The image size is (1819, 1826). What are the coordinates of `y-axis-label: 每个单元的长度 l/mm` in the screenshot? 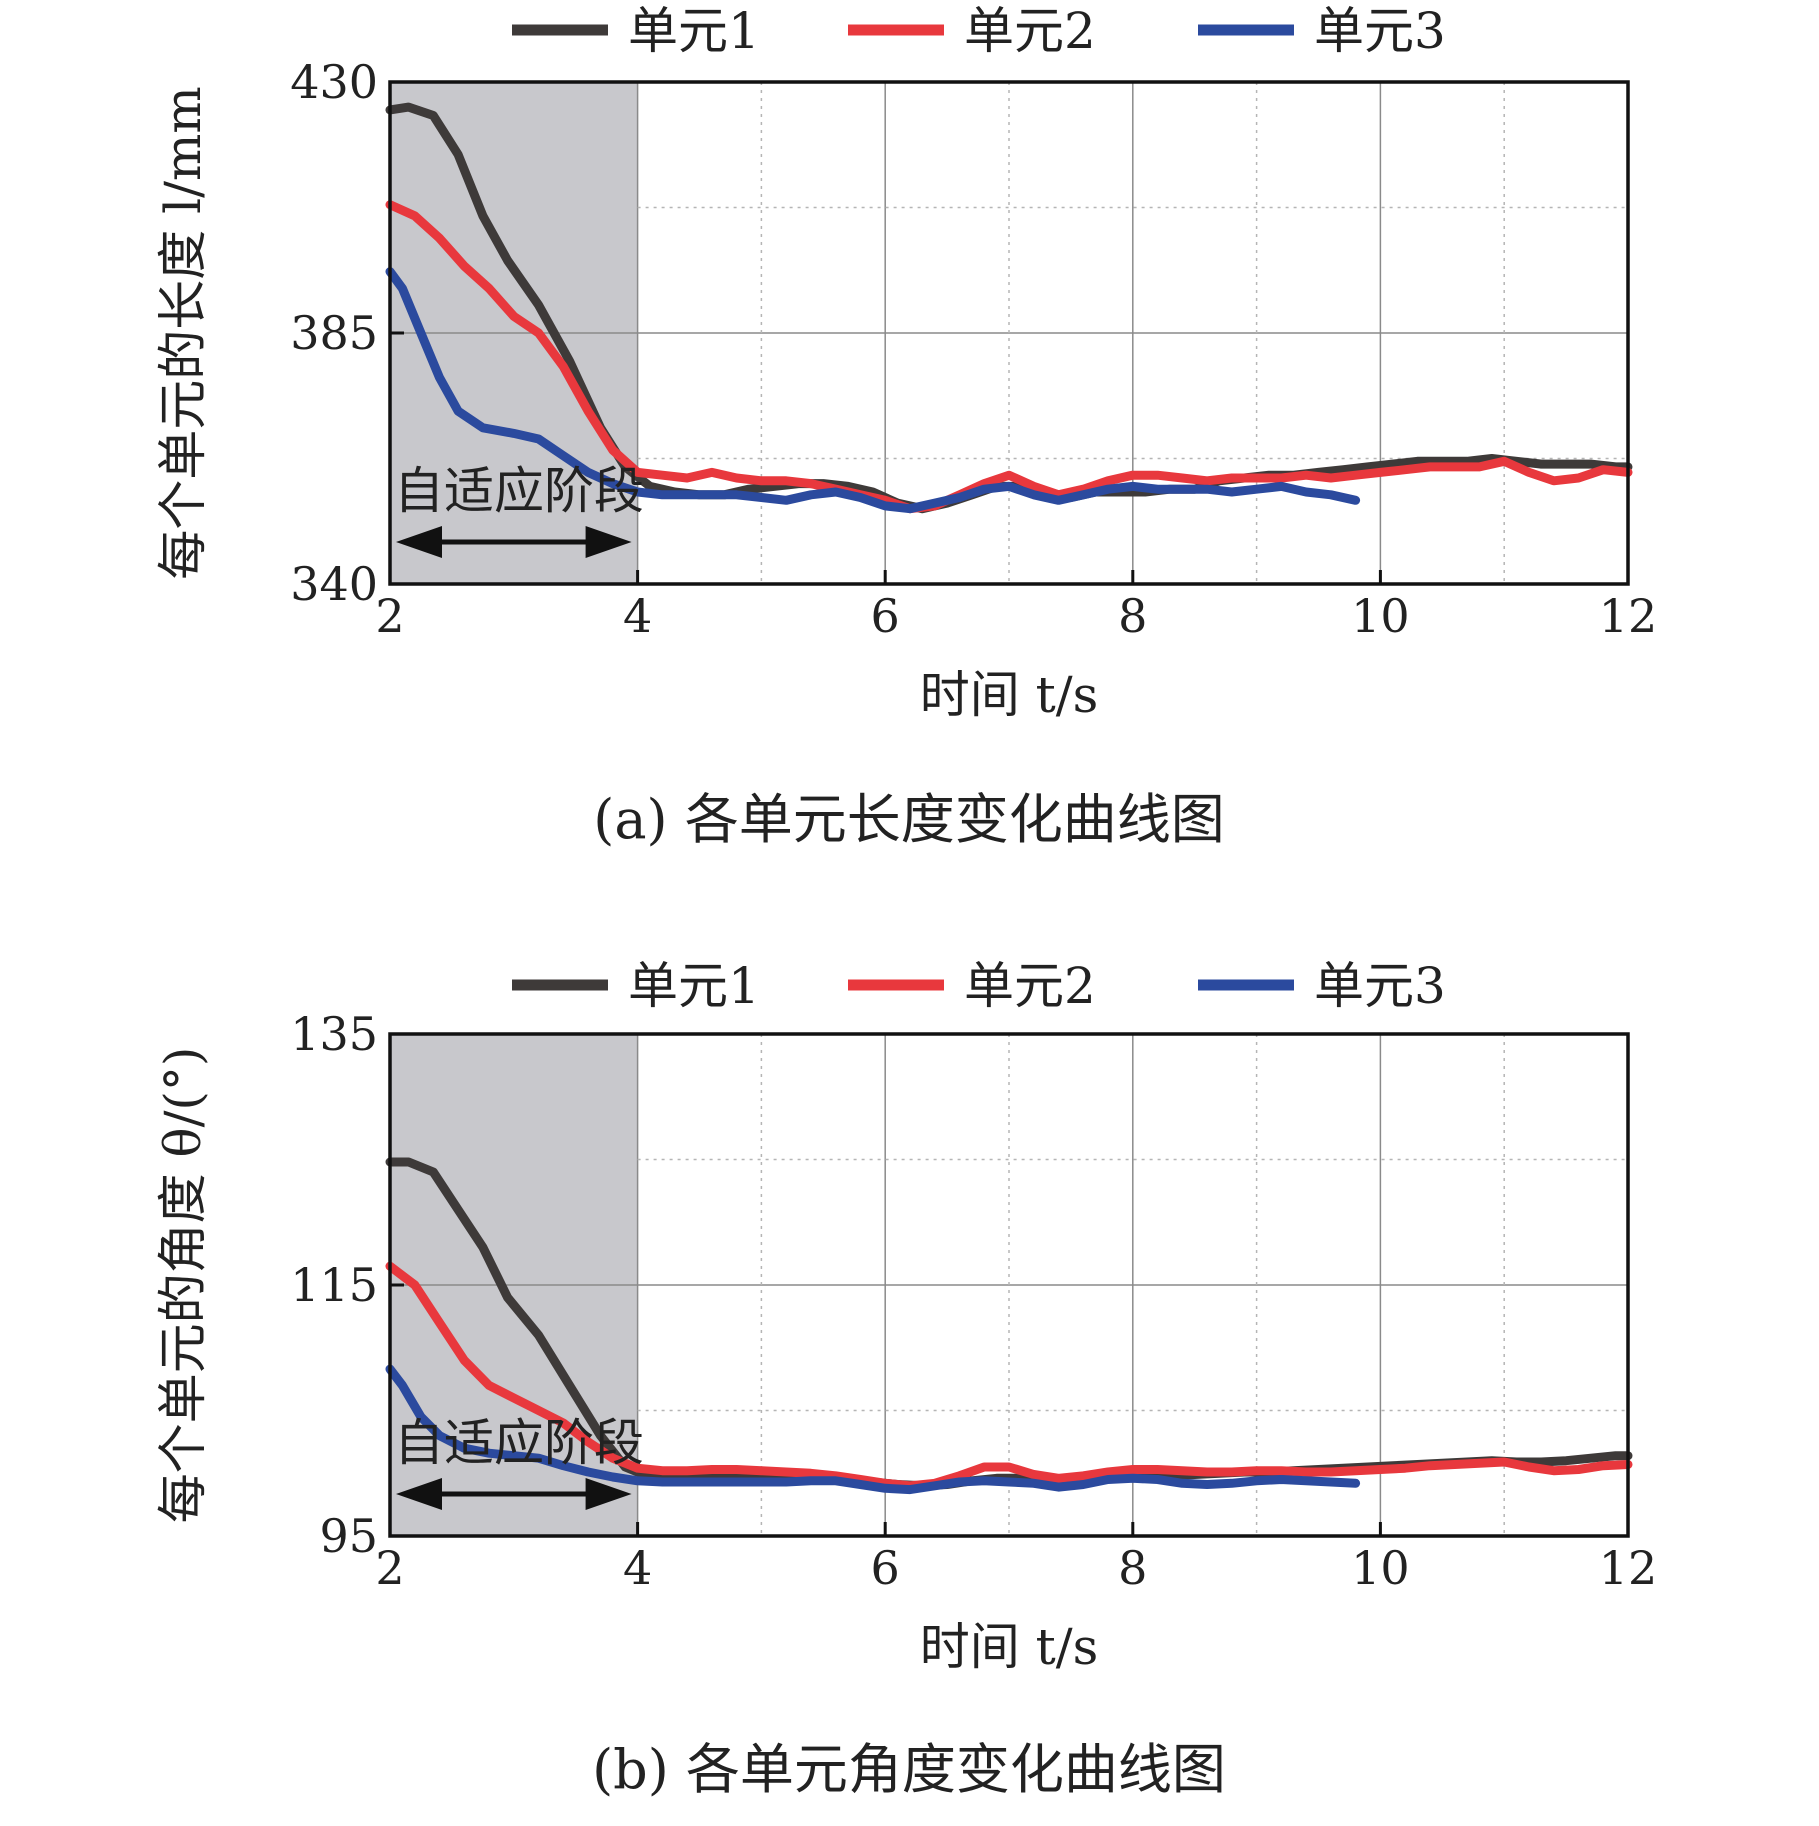 It's located at (183, 333).